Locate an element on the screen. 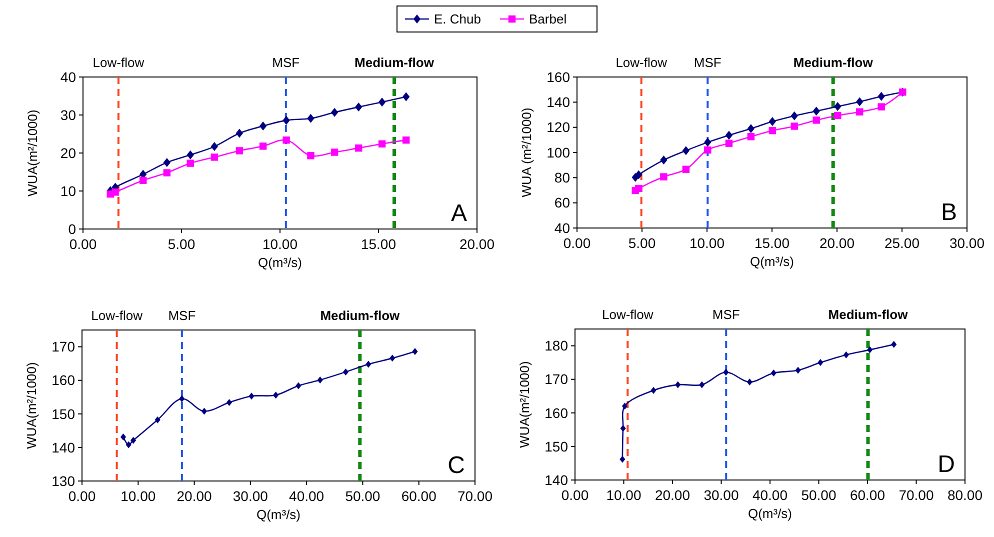 Image resolution: width=994 pixels, height=537 pixels. y-tick-label: 100 is located at coordinates (558, 152).